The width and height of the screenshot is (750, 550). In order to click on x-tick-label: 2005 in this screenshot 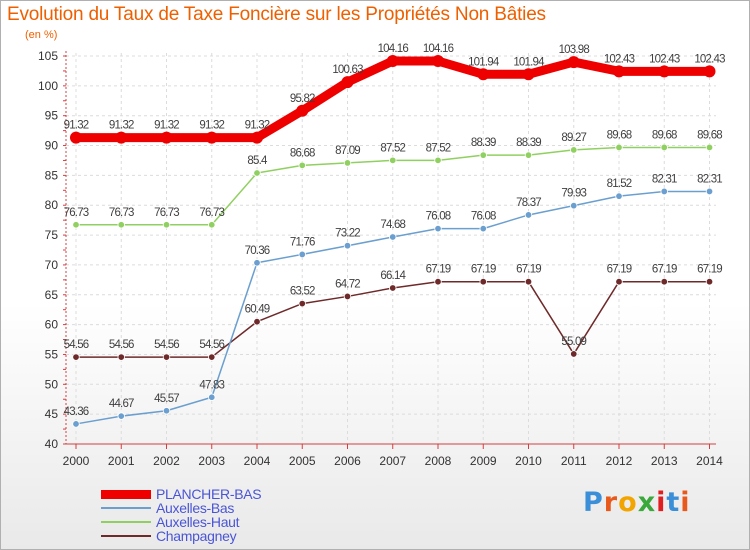, I will do `click(302, 461)`.